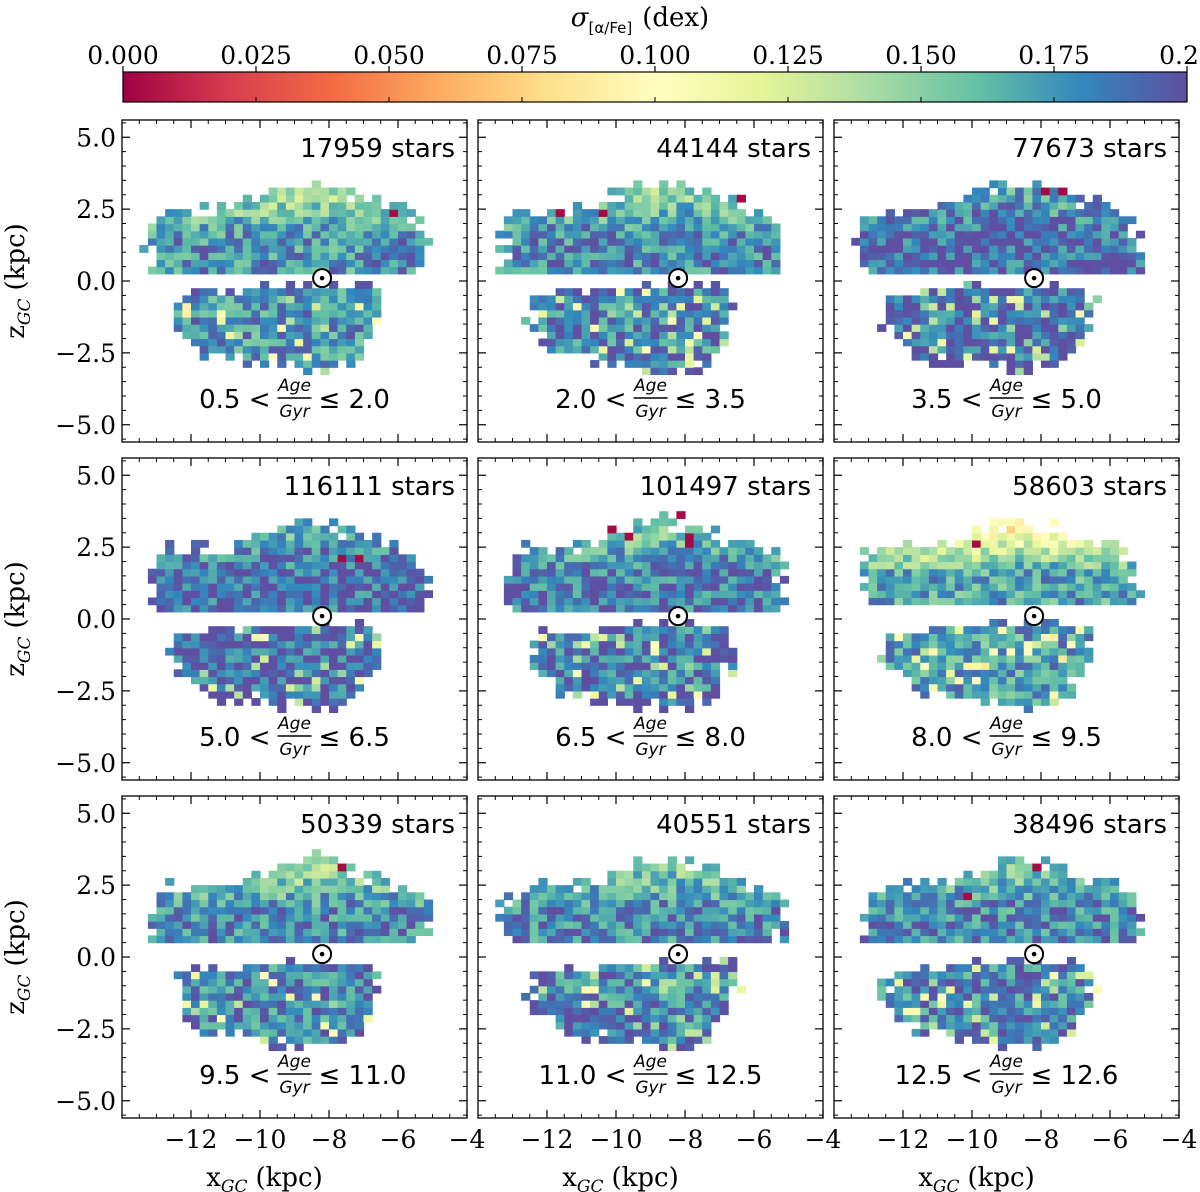  Describe the element at coordinates (1034, 278) in the screenshot. I see `sun-marker-dot` at that location.